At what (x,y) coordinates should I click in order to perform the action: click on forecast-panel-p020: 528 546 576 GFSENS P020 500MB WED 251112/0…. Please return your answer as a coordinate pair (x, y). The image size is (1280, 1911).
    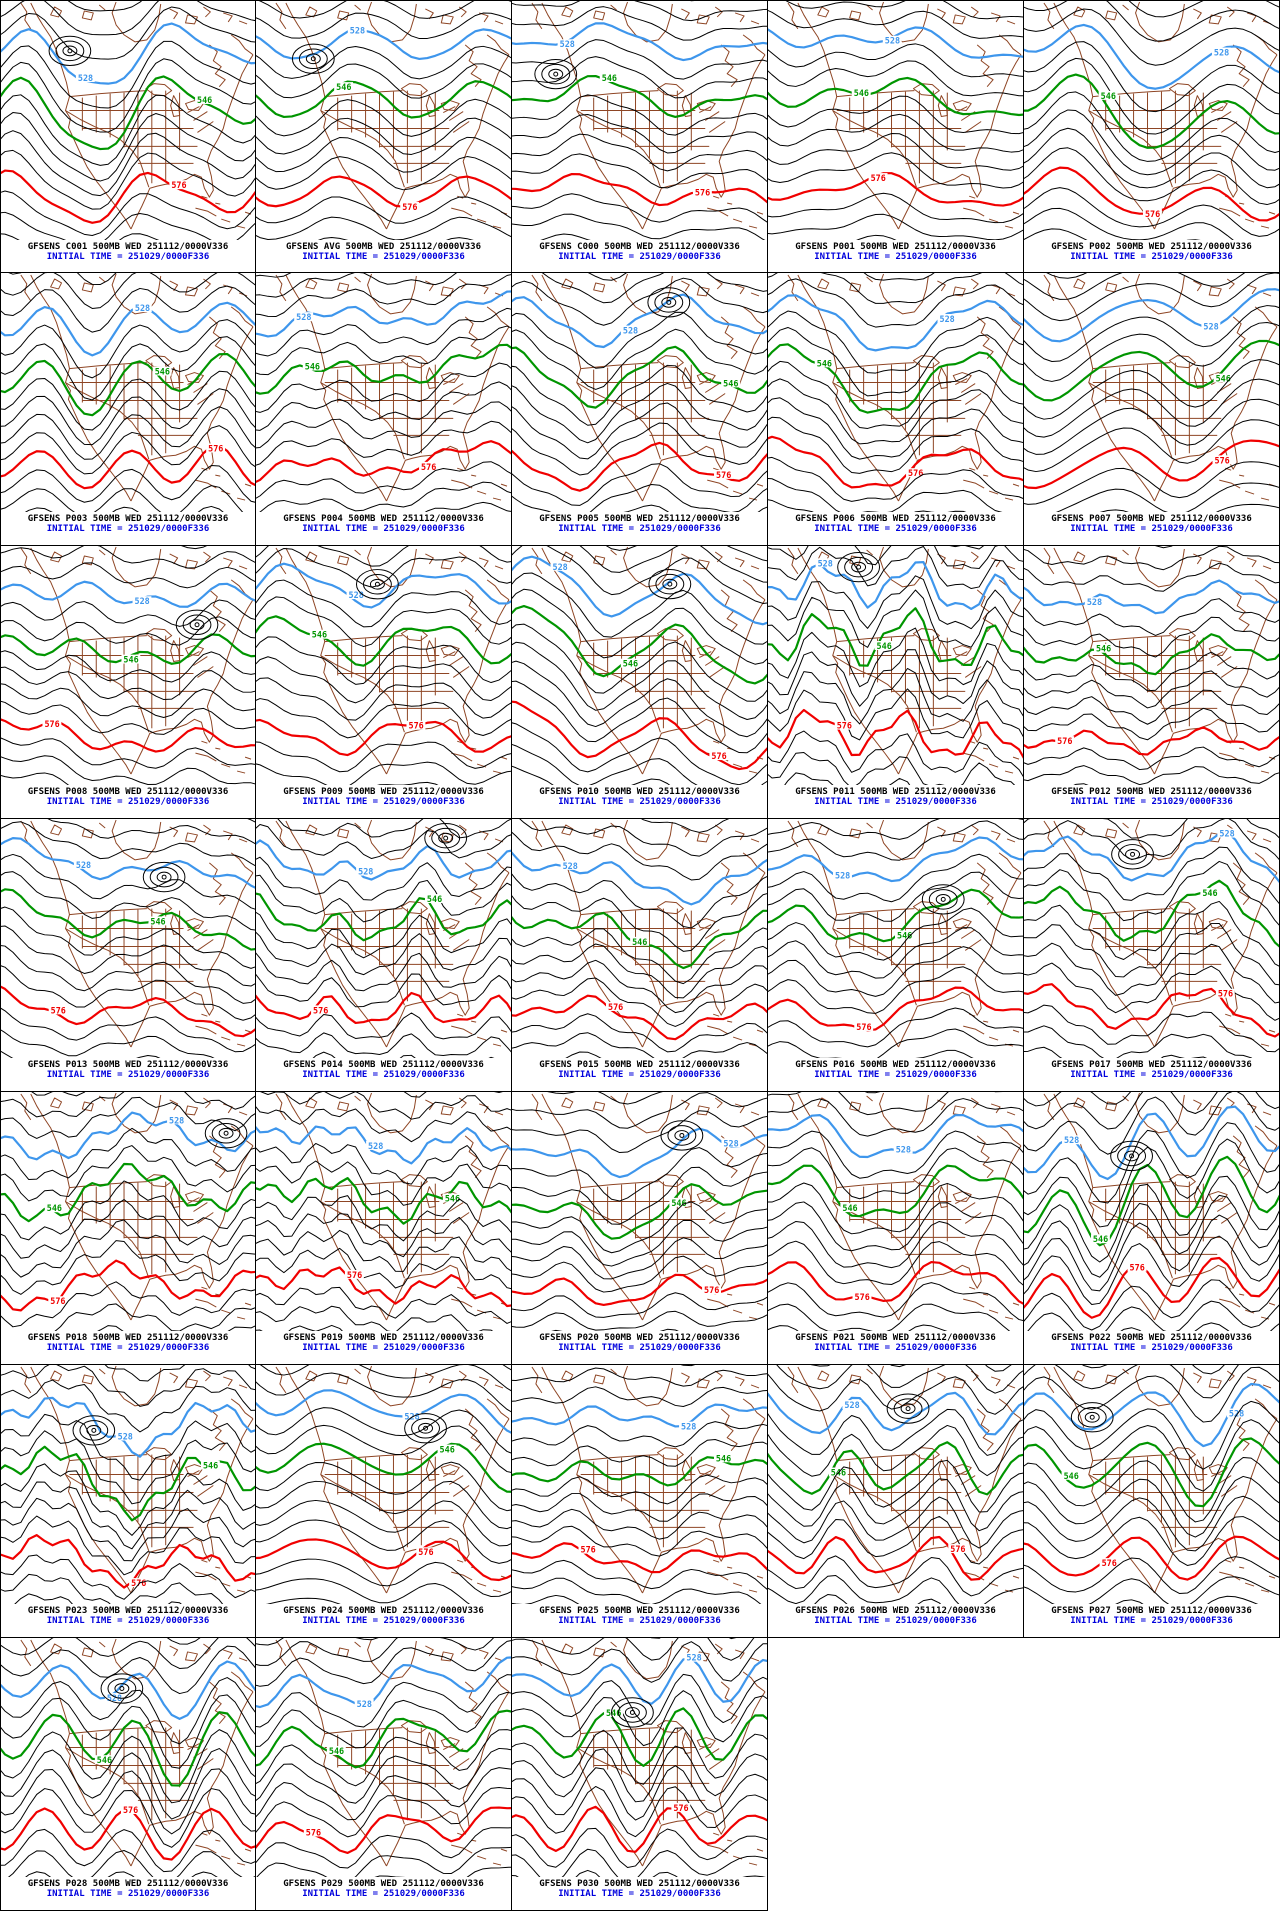
    Looking at the image, I should click on (640, 1228).